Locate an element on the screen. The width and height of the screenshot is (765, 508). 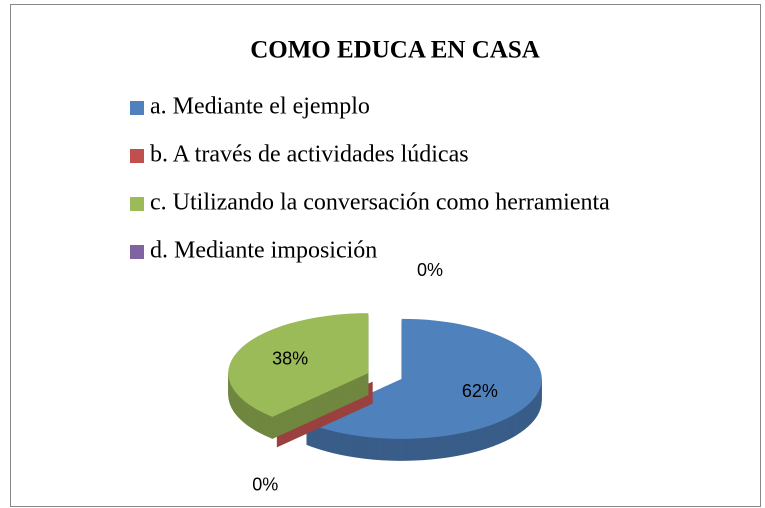
legend-label: d. Mediante imposición is located at coordinates (263, 251).